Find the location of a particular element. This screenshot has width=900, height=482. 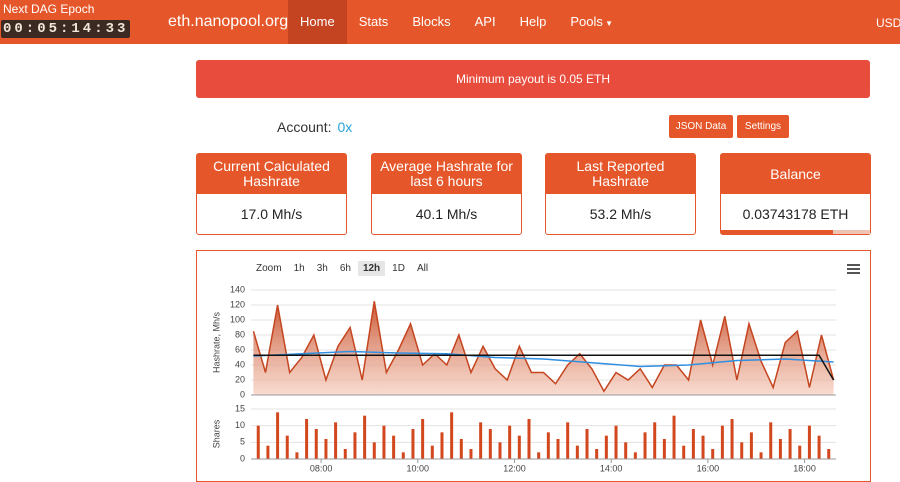

y-tick-label: 0 is located at coordinates (242, 458).